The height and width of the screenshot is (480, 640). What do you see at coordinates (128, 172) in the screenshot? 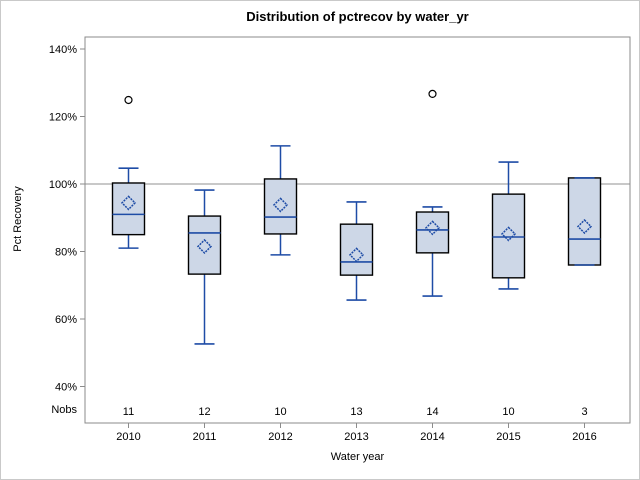
I see `box-group-2010` at bounding box center [128, 172].